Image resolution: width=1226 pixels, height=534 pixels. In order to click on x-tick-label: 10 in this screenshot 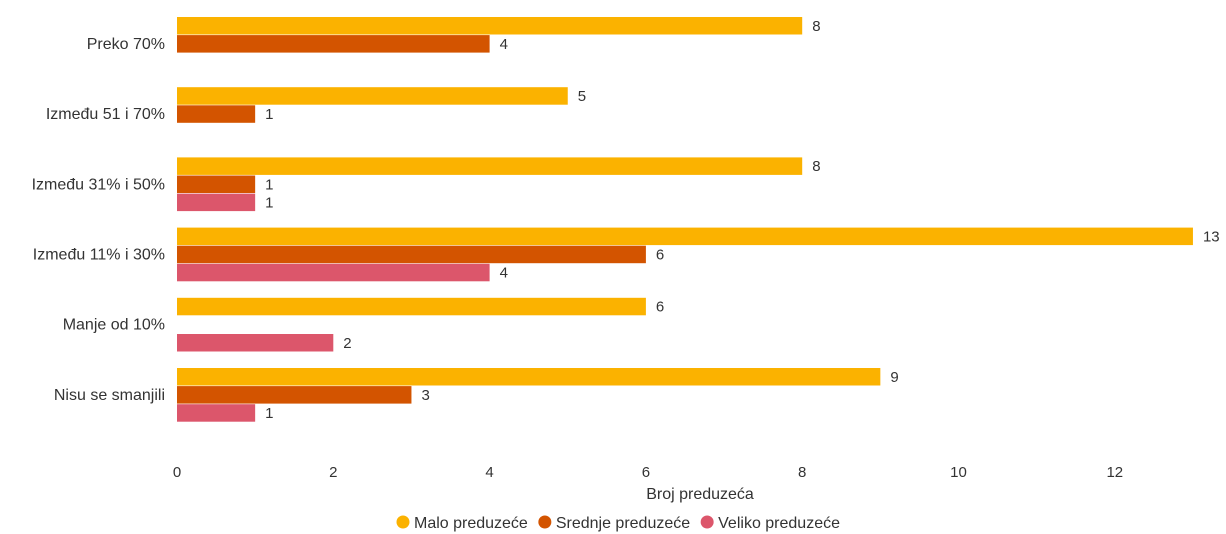, I will do `click(958, 472)`.